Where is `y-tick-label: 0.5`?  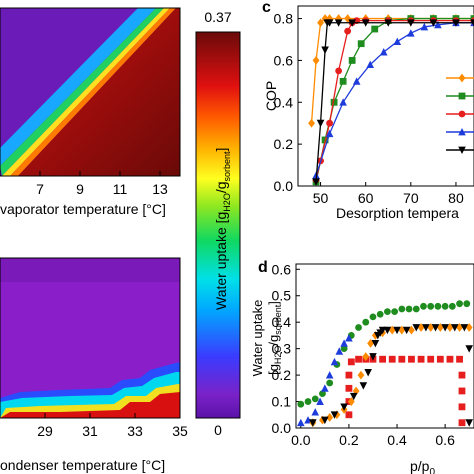
y-tick-label: 0.5 is located at coordinates (282, 296).